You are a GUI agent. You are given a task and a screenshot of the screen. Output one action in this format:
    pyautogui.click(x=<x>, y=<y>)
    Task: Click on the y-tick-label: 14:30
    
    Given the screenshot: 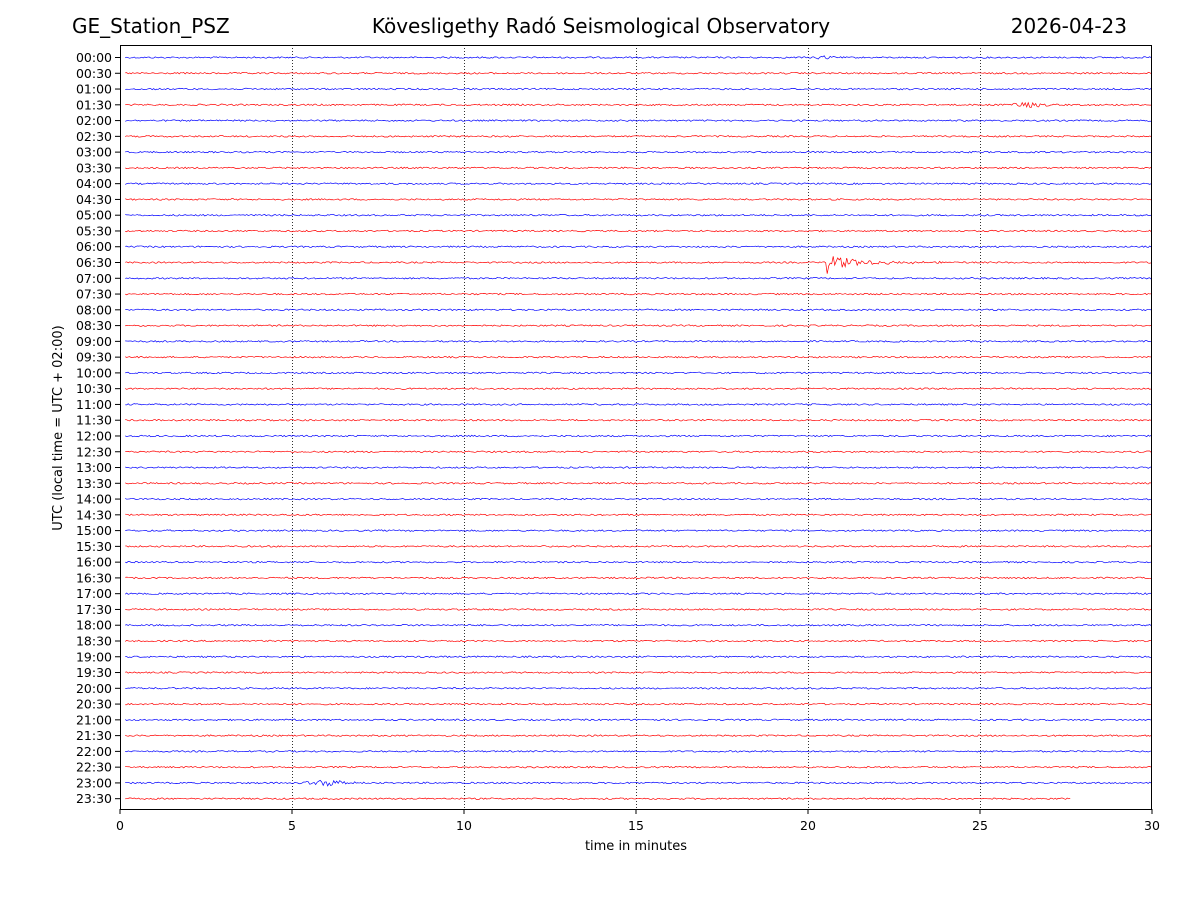 What is the action you would take?
    pyautogui.click(x=94, y=514)
    